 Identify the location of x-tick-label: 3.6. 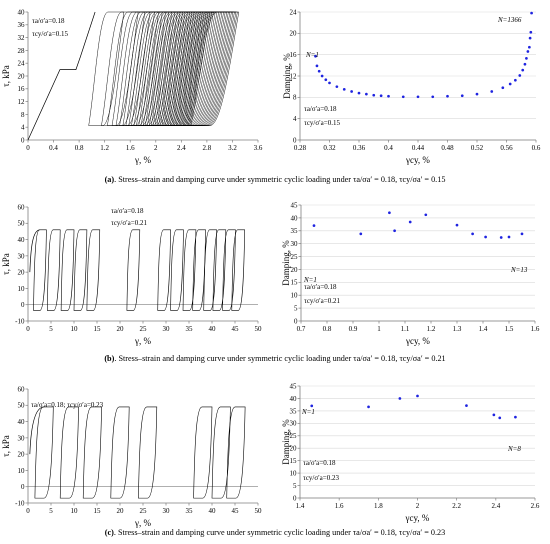
(258, 148).